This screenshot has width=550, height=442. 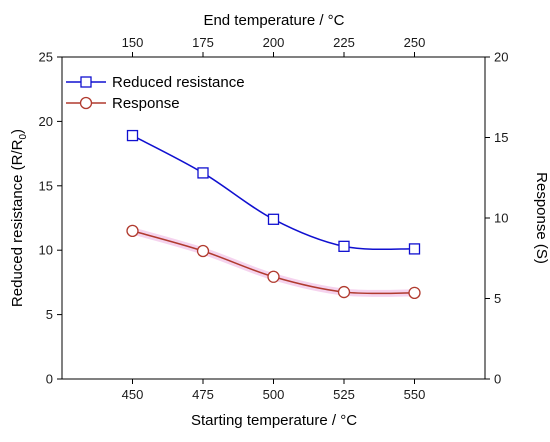 What do you see at coordinates (17, 223) in the screenshot?
I see `y-axis-left-title-main: Reduced resistance (R/R` at bounding box center [17, 223].